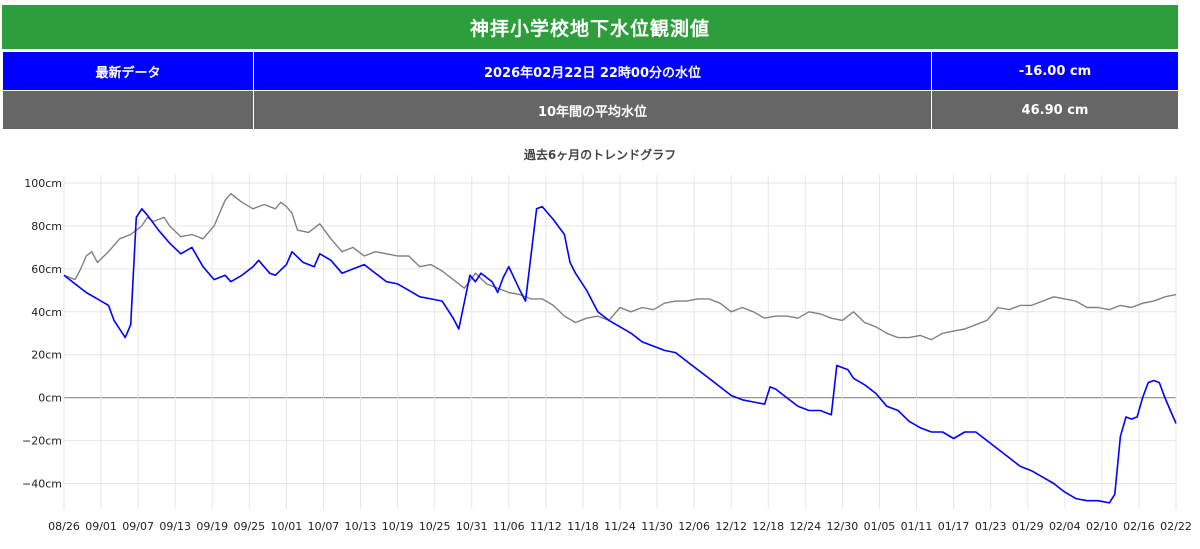 The width and height of the screenshot is (1200, 549). What do you see at coordinates (583, 526) in the screenshot?
I see `x-tick-label: 11/18` at bounding box center [583, 526].